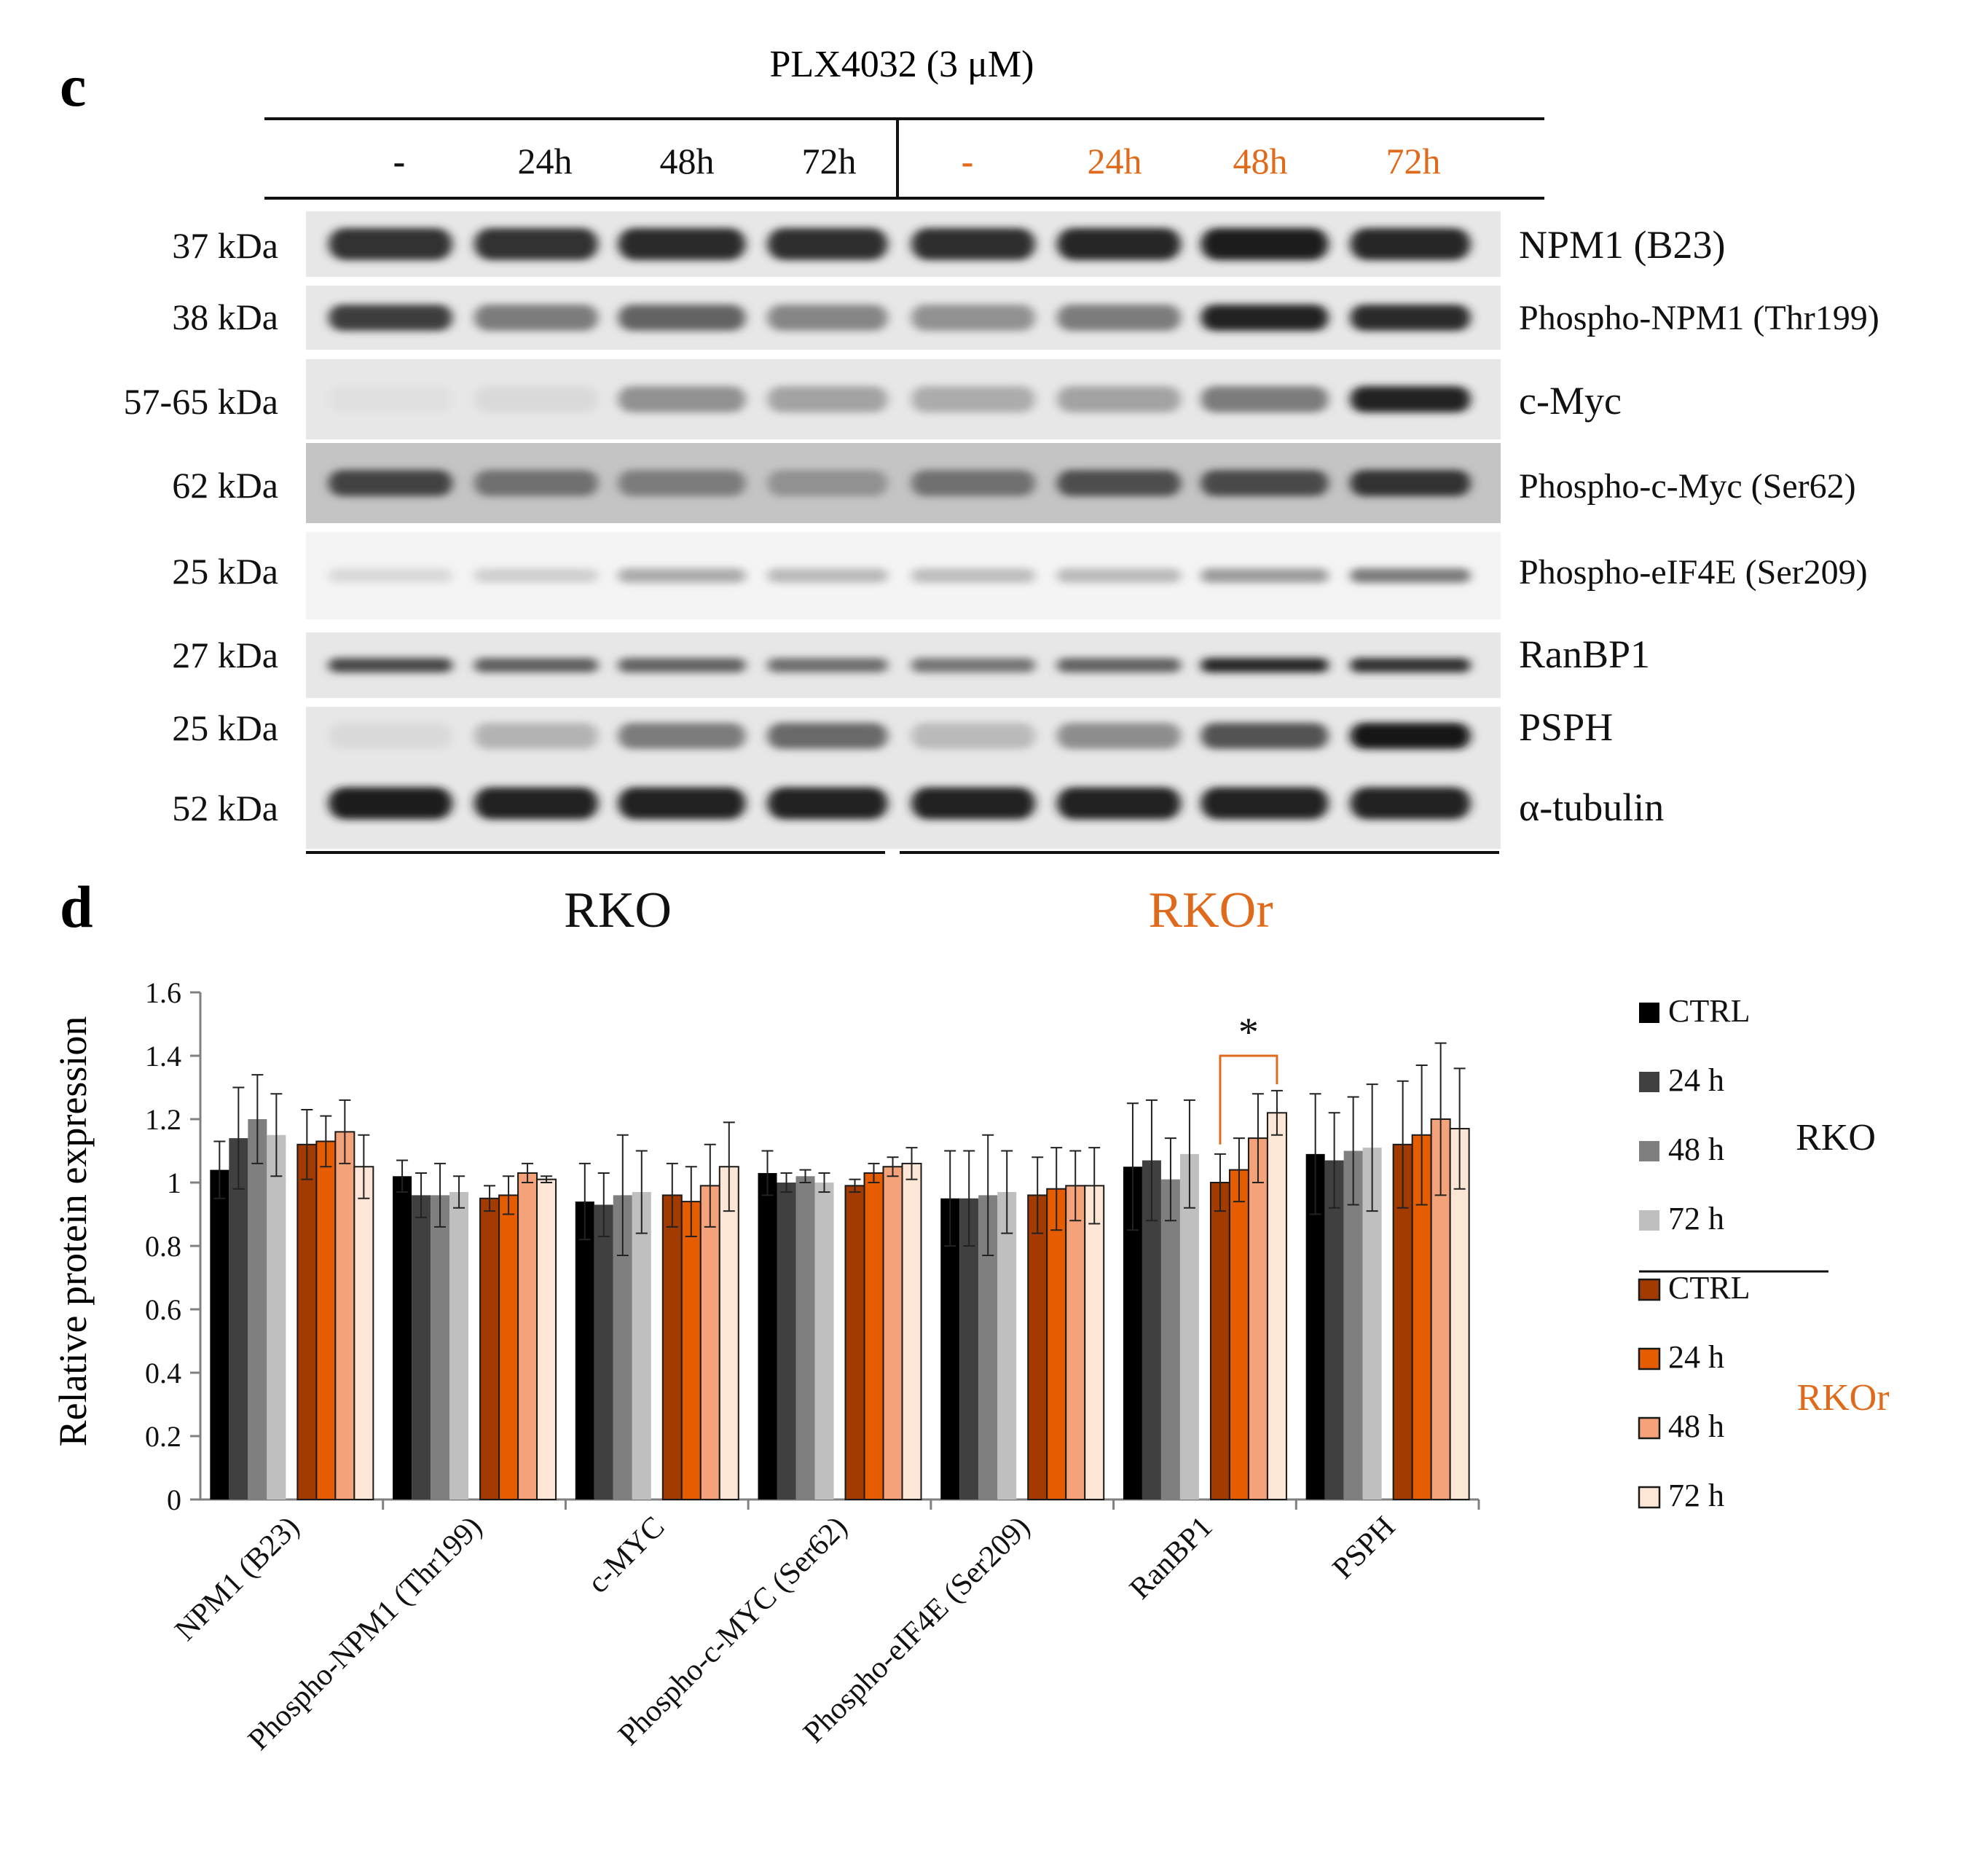 The height and width of the screenshot is (1874, 1988). I want to click on molecular-weight-label: 27 kDa, so click(225, 655).